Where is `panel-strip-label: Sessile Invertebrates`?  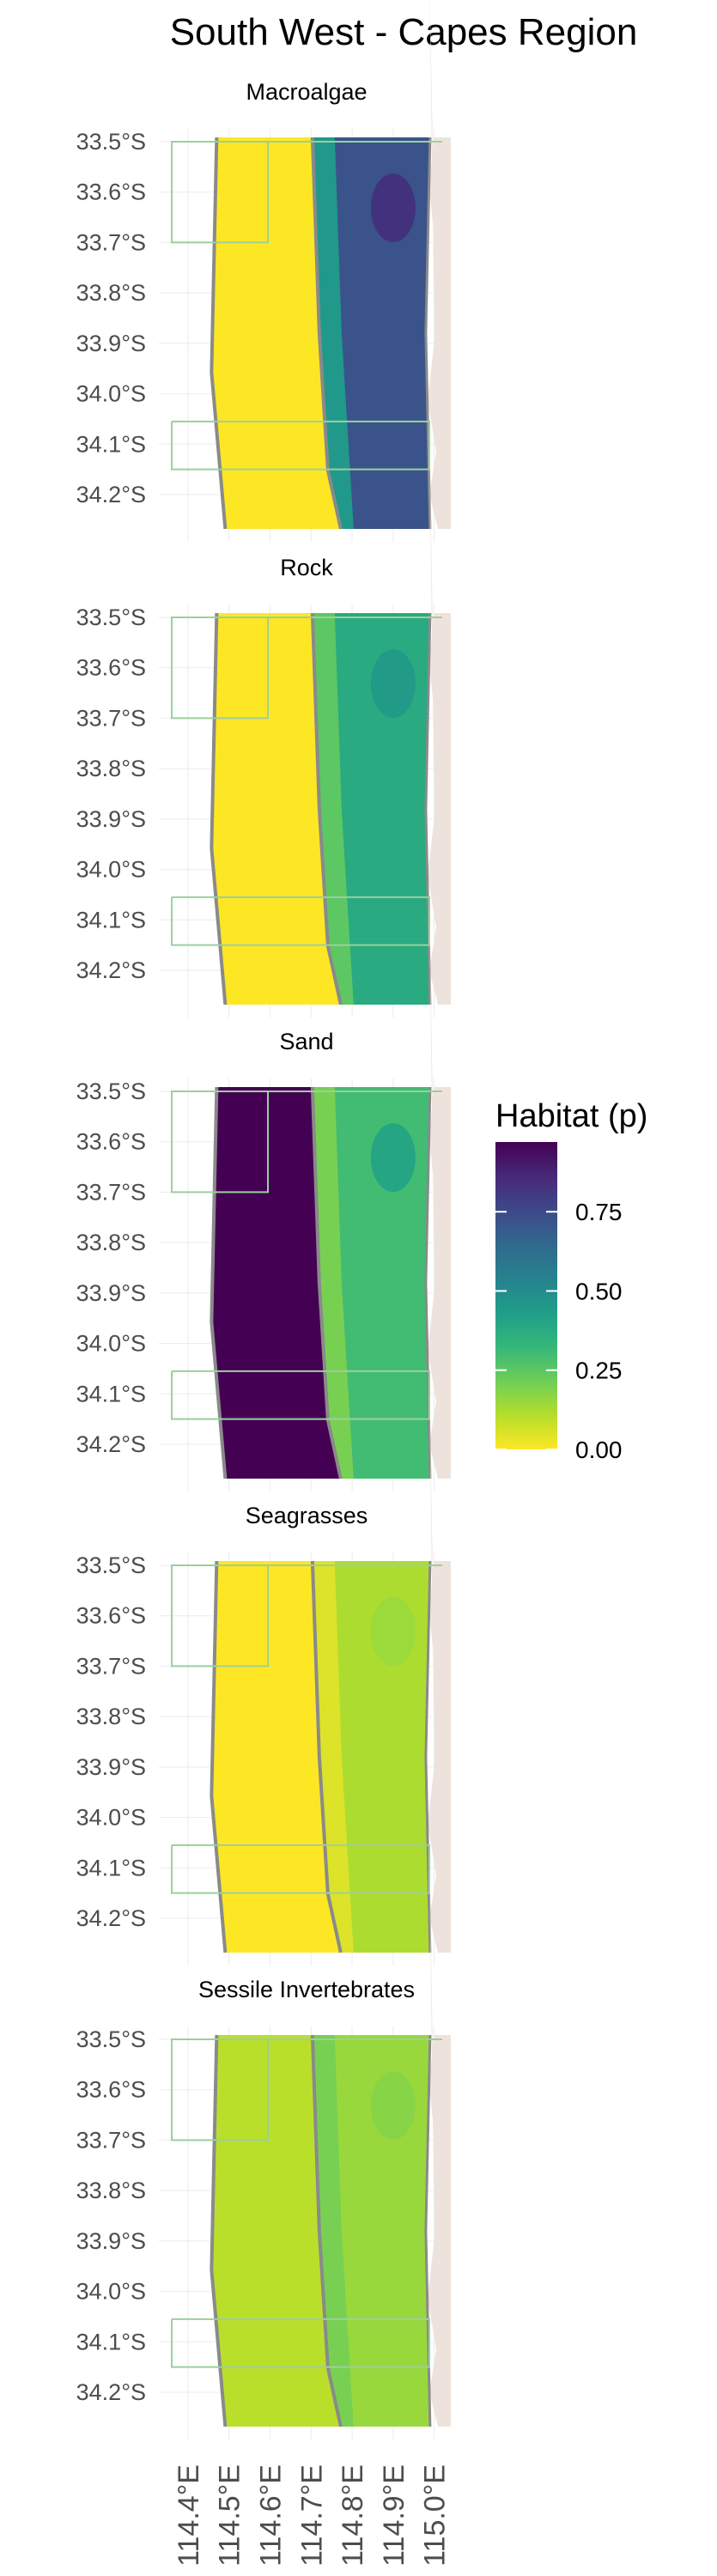
panel-strip-label: Sessile Invertebrates is located at coordinates (307, 1989).